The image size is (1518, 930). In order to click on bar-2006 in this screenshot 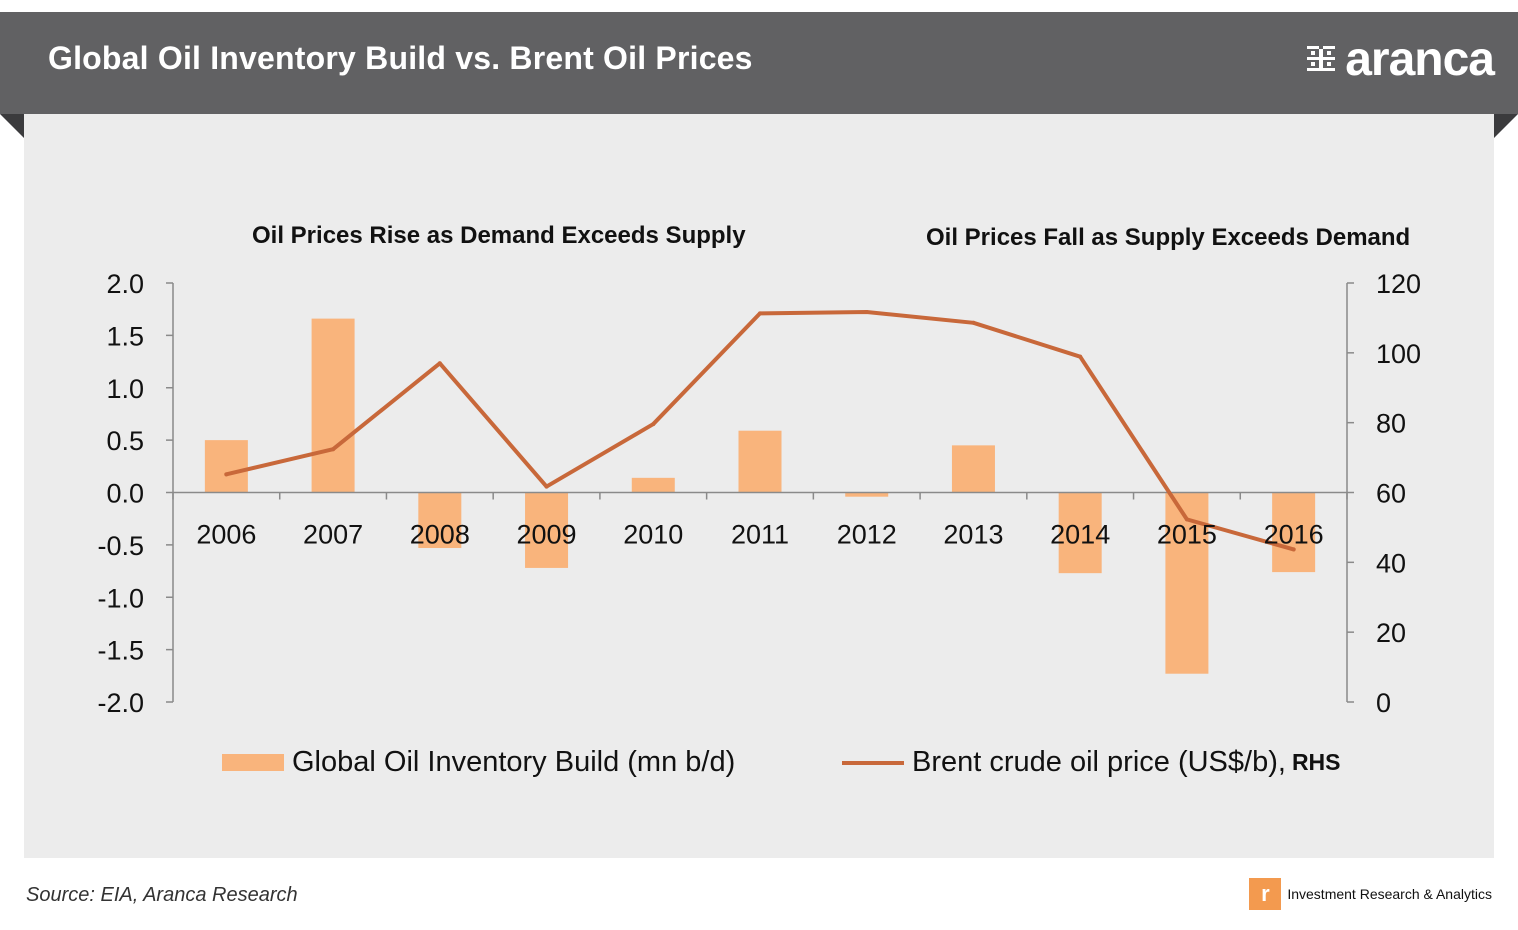, I will do `click(226, 466)`.